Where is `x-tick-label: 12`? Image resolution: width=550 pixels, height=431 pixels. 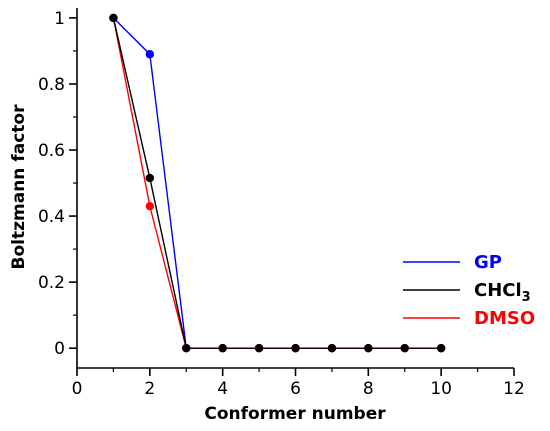
x-tick-label: 12 is located at coordinates (514, 389).